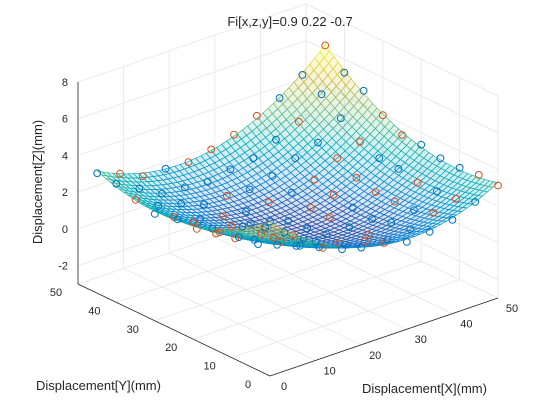 This screenshot has width=560, height=420. I want to click on z-tick-label: -2, so click(63, 267).